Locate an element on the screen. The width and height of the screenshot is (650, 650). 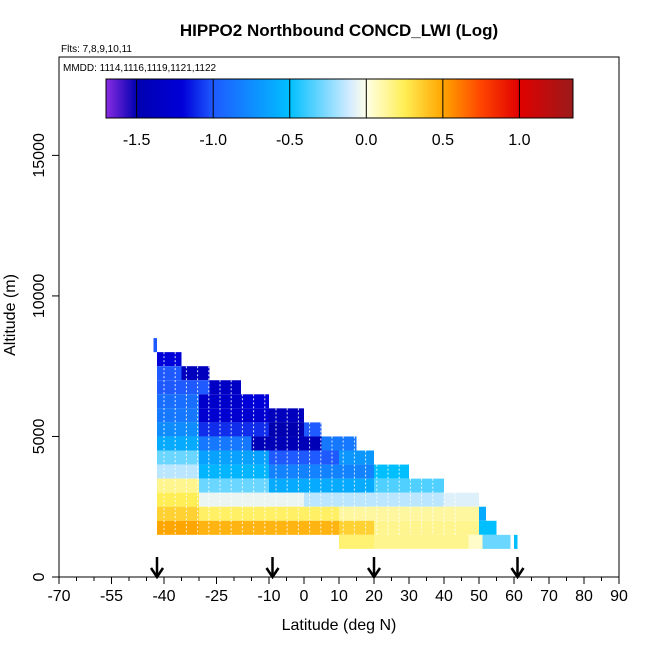
x-tick-label: -40 is located at coordinates (163, 596).